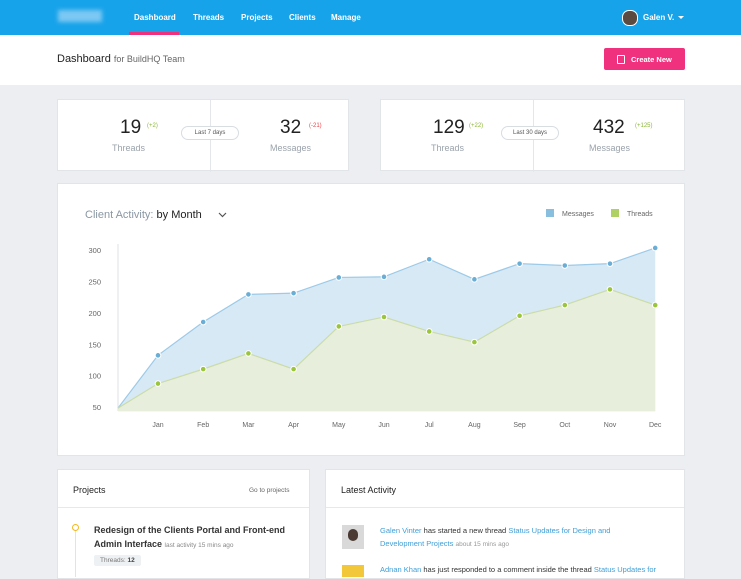 This screenshot has height=579, width=741. Describe the element at coordinates (131, 560) in the screenshot. I see `badge-count: 12` at that location.